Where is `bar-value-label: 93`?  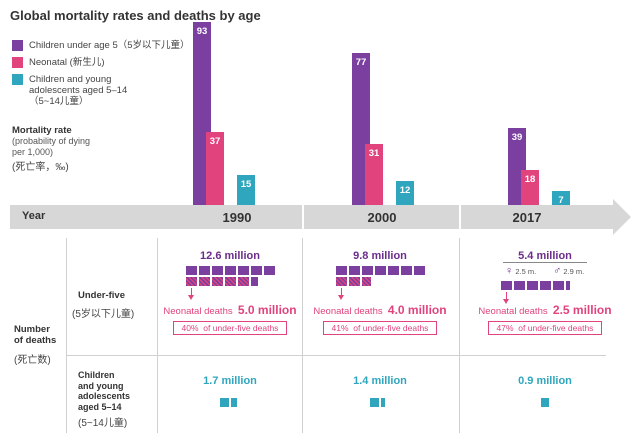
bar-value-label: 93 is located at coordinates (202, 31).